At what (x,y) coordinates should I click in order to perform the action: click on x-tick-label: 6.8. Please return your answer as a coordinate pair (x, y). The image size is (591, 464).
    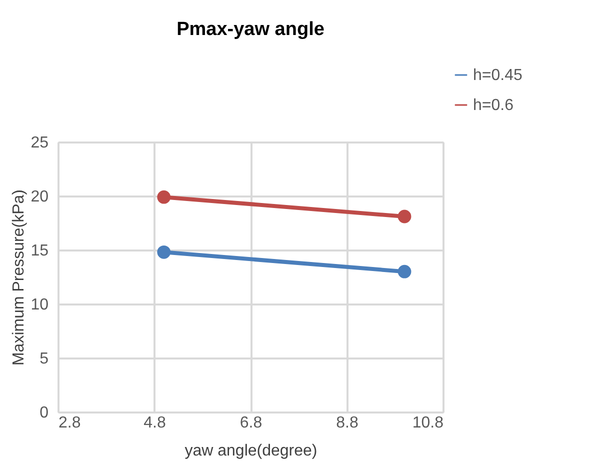
    Looking at the image, I should click on (251, 423).